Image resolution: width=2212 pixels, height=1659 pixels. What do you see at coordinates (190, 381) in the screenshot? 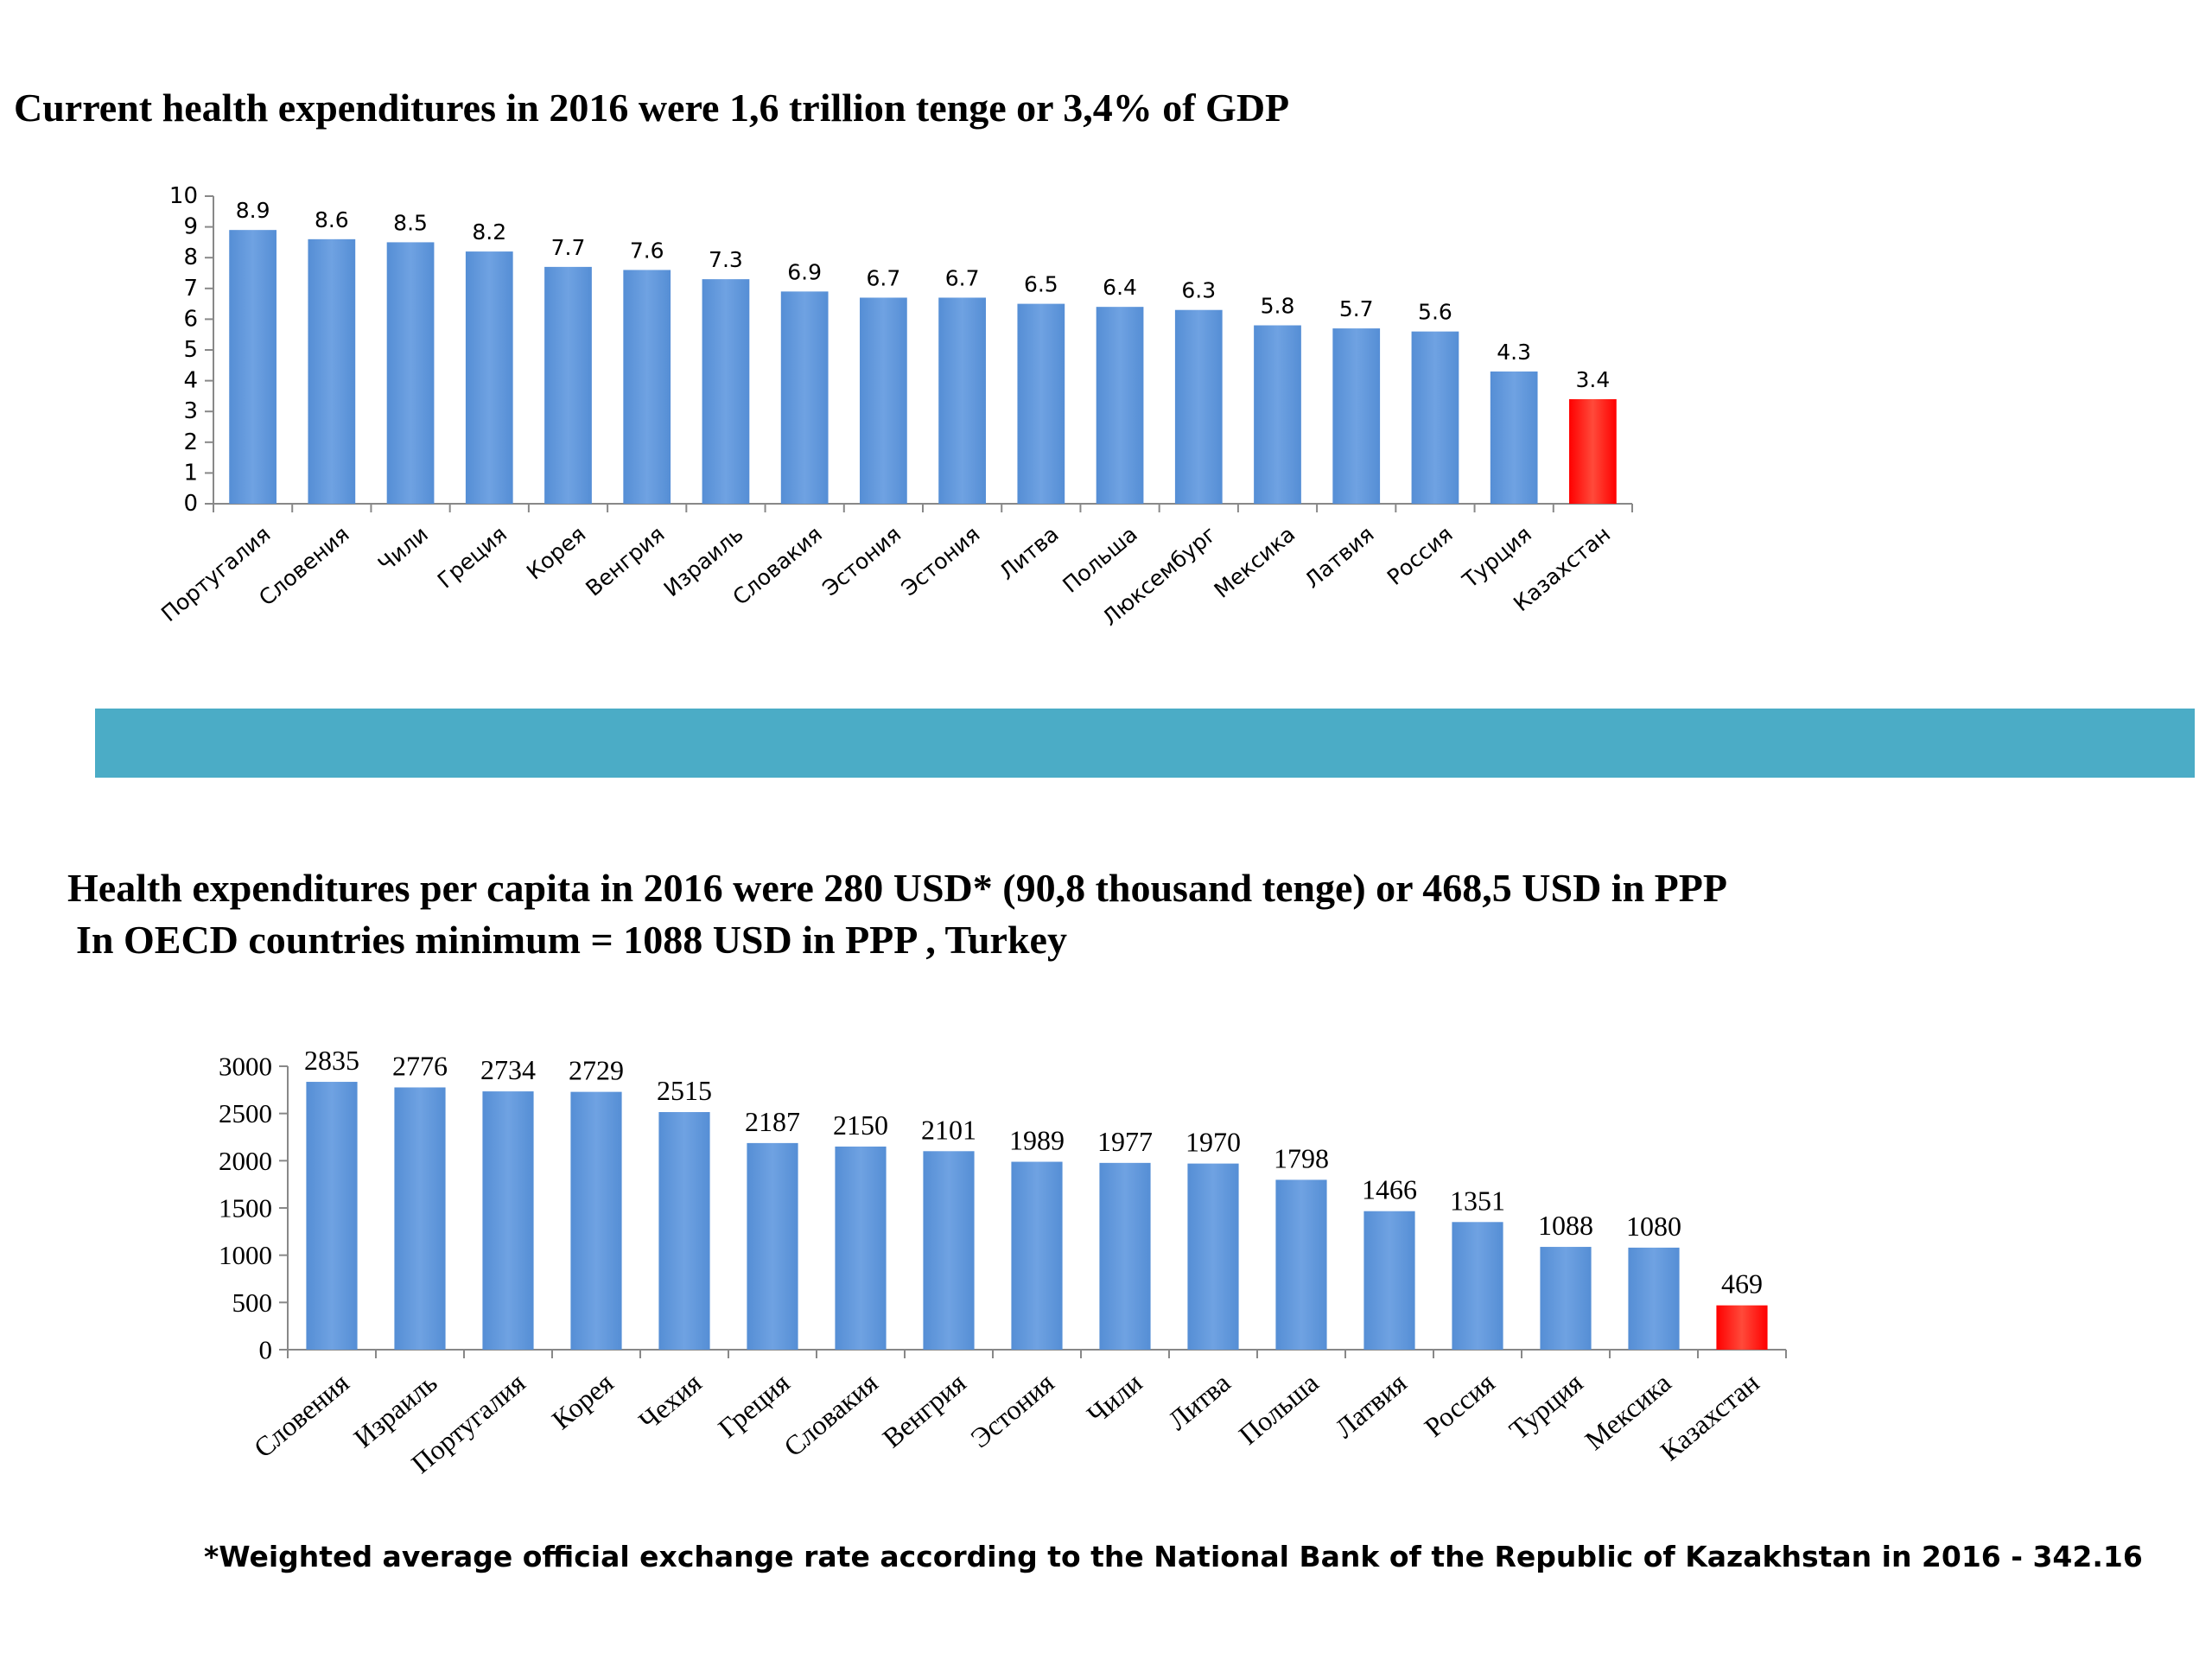
I see `y-tick-label: 4` at bounding box center [190, 381].